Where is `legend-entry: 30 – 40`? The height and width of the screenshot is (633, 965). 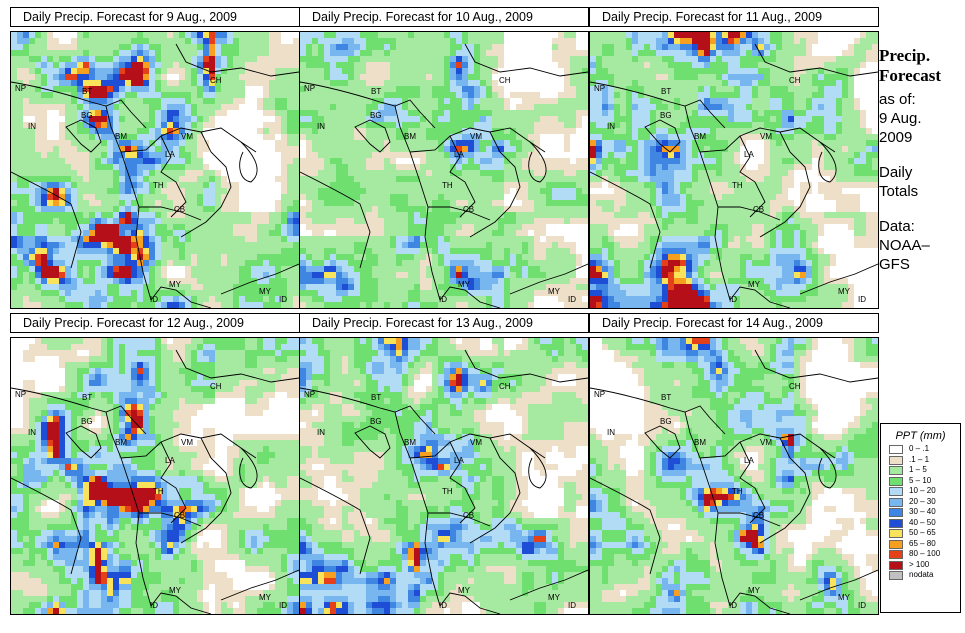
legend-entry: 30 – 40 is located at coordinates (924, 512).